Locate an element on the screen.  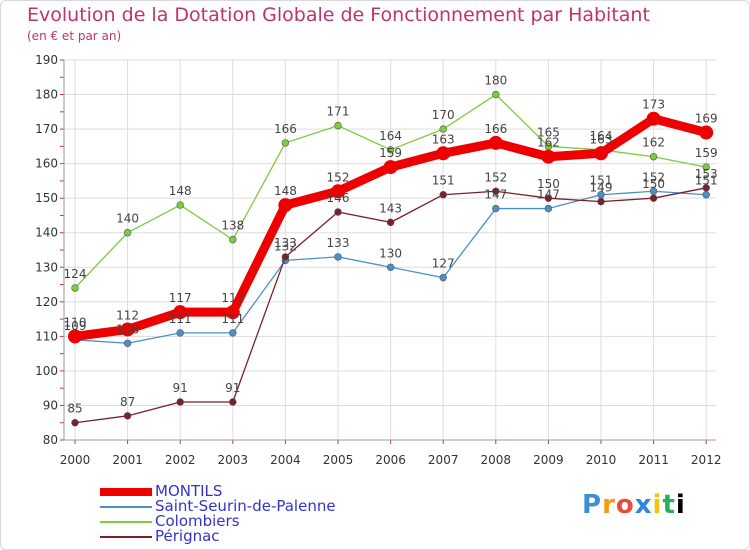
data-label: 127 is located at coordinates (443, 264).